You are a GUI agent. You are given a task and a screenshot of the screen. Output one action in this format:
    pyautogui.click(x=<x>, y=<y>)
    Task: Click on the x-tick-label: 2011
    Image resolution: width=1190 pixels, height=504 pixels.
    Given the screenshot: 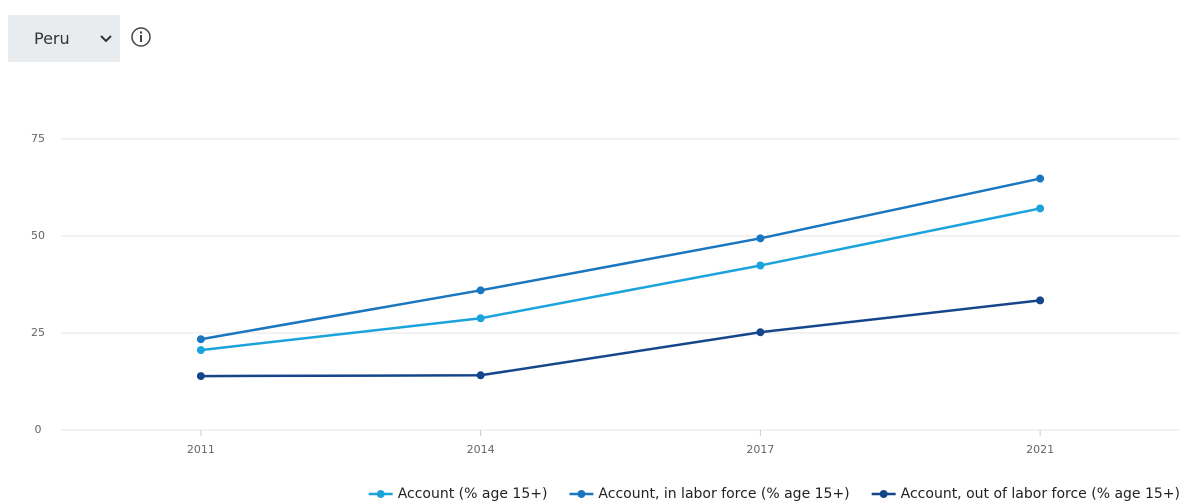 What is the action you would take?
    pyautogui.click(x=201, y=449)
    